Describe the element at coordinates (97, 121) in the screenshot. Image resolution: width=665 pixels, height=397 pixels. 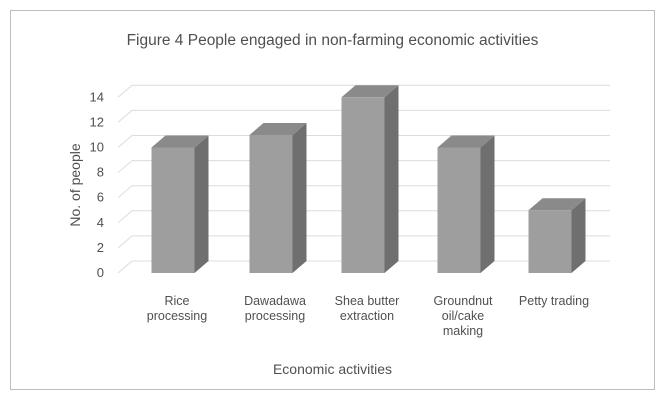
I see `y-tick-label: 12` at that location.